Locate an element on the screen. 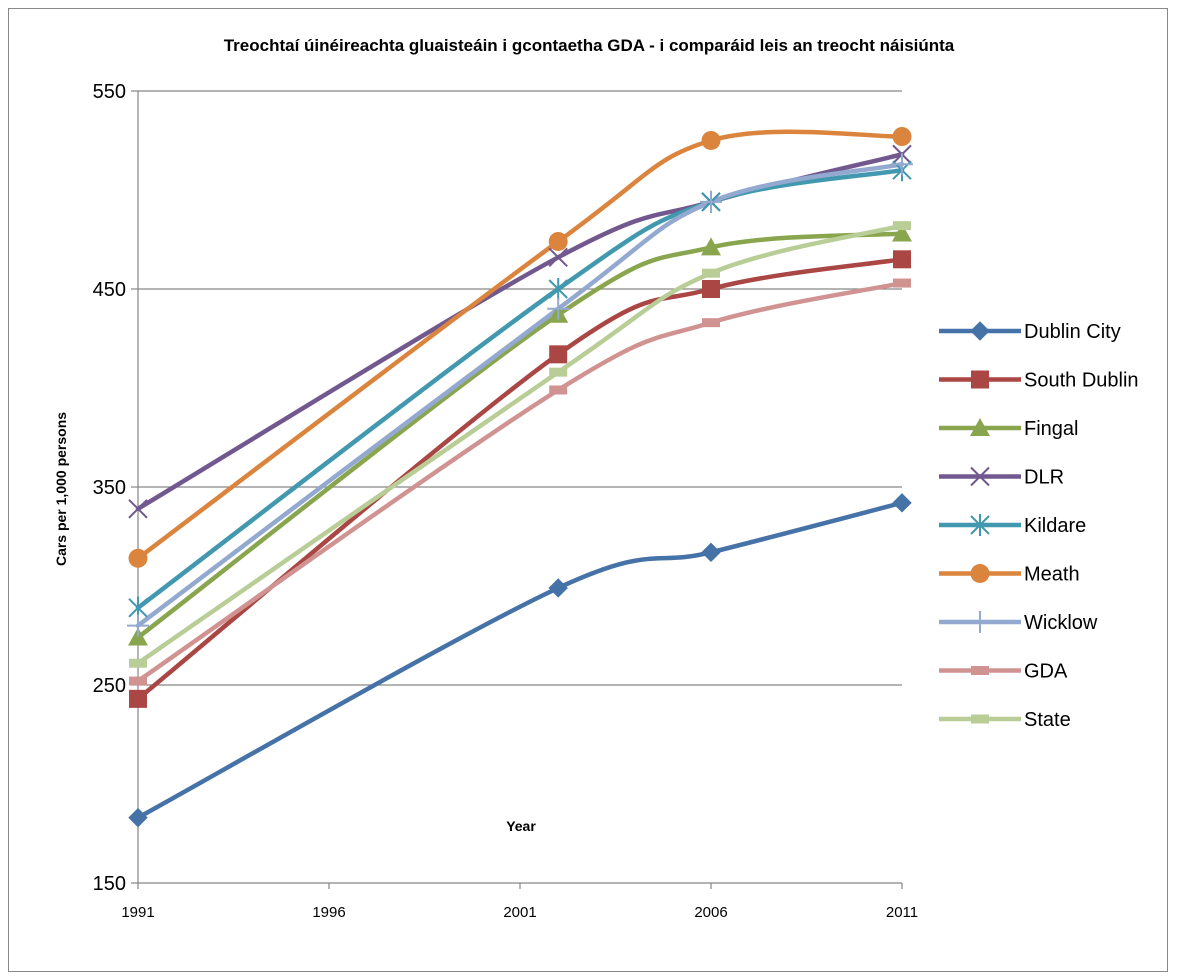  legend-marker-fingal is located at coordinates (980, 427).